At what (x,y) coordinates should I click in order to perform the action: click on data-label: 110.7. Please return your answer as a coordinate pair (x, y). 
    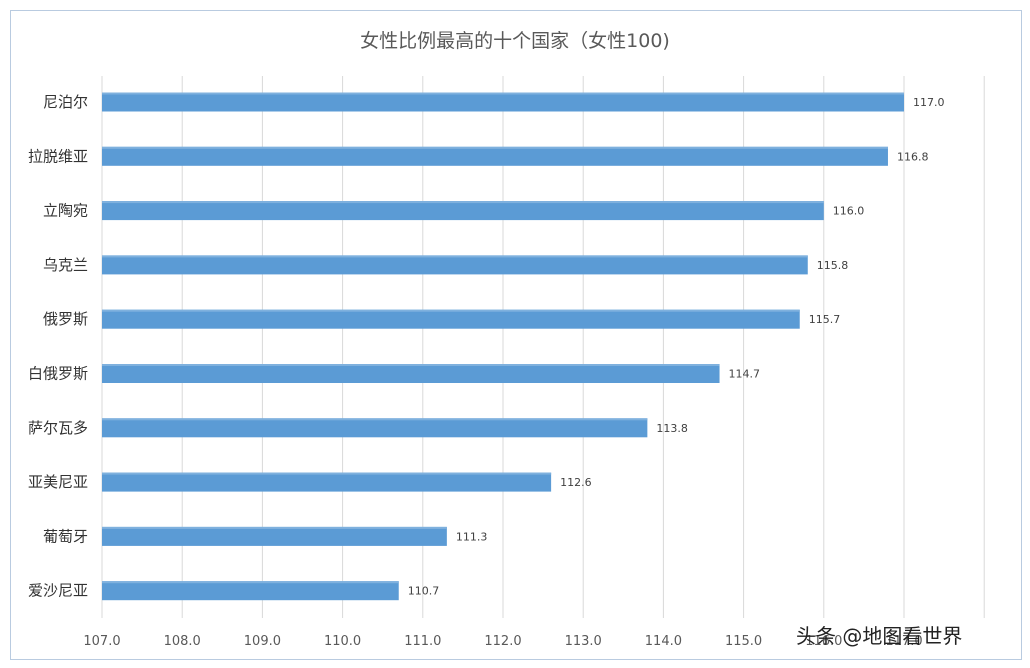
    Looking at the image, I should click on (424, 591).